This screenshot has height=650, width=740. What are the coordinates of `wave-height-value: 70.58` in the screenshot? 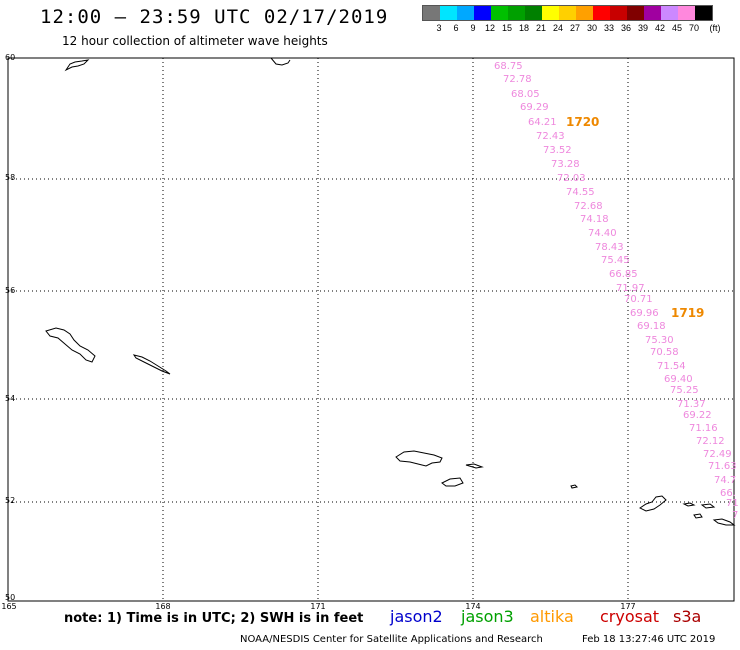 It's located at (664, 352).